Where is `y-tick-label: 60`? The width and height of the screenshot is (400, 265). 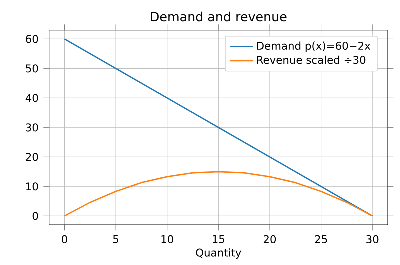
y-tick-label: 60 is located at coordinates (32, 39).